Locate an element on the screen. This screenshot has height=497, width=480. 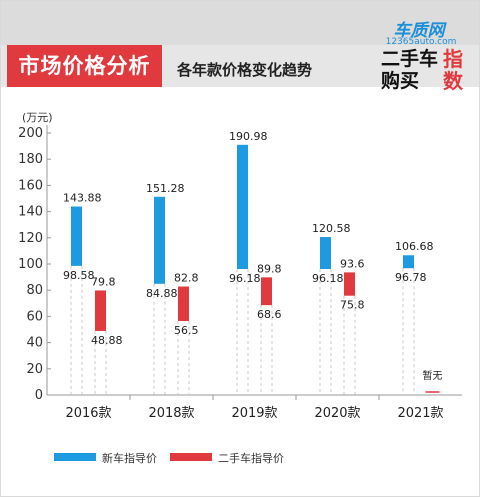
x-tick-label: 2016款 is located at coordinates (88, 413).